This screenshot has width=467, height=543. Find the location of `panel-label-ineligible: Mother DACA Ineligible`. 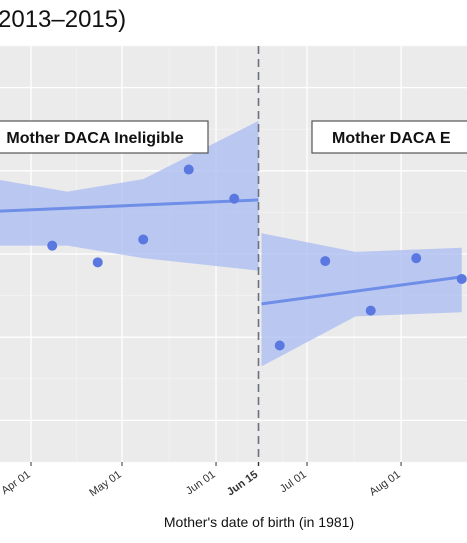

panel-label-ineligible: Mother DACA Ineligible is located at coordinates (94, 138).